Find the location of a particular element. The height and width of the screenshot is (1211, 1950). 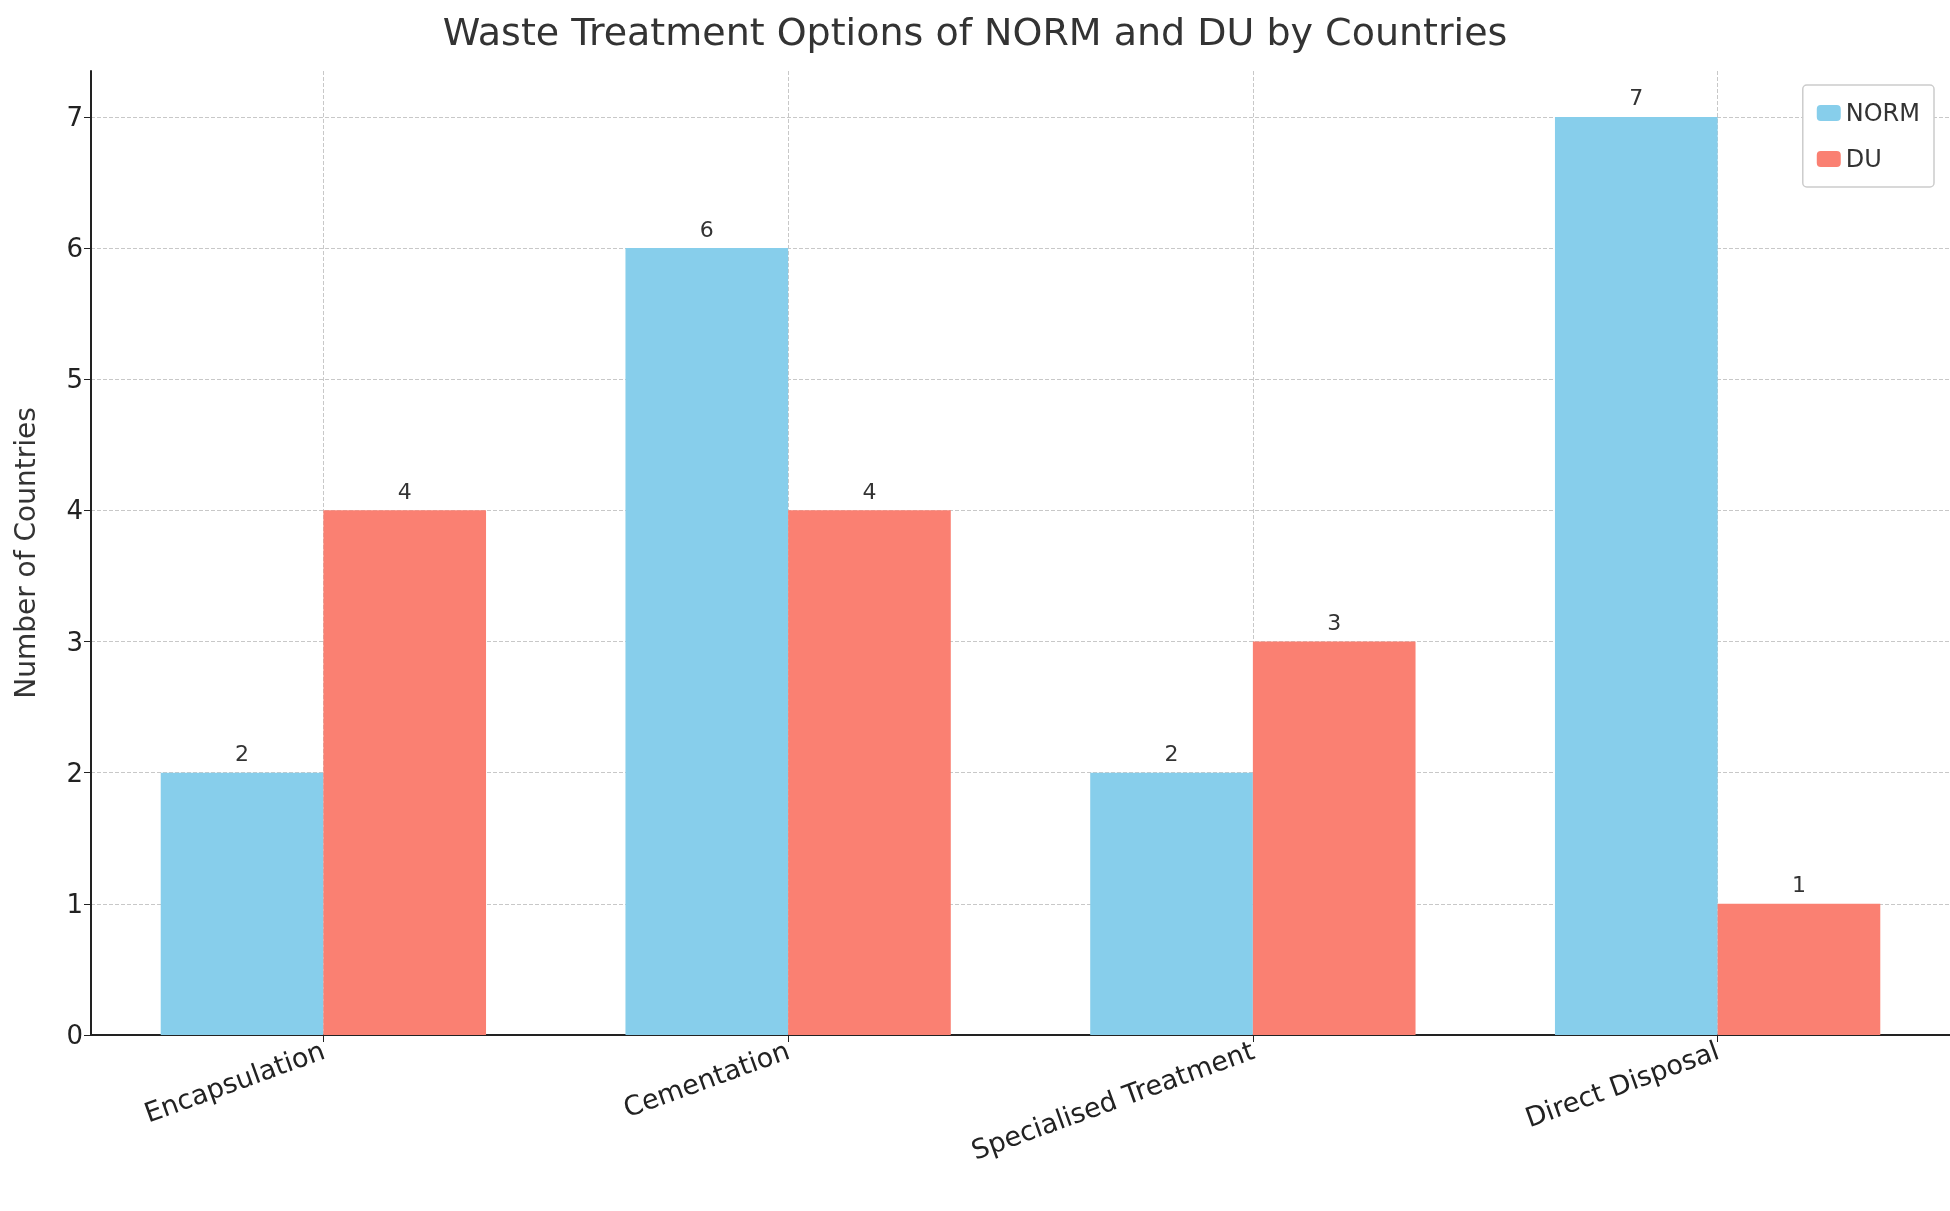

y-tick-label: 5 is located at coordinates (74, 379).